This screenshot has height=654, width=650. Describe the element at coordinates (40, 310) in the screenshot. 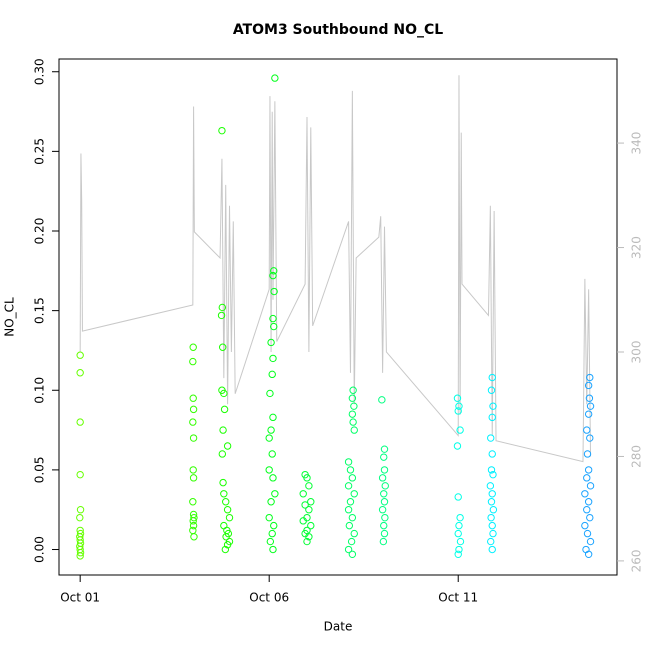

I see `y-tick-label: 0.15` at that location.